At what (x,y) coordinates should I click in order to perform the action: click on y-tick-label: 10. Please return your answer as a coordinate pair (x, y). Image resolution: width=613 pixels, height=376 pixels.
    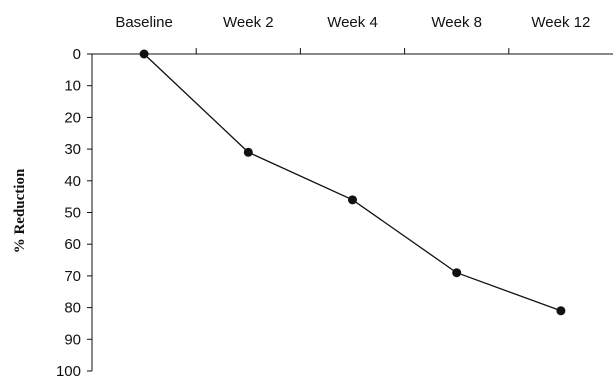
    Looking at the image, I should click on (72, 86).